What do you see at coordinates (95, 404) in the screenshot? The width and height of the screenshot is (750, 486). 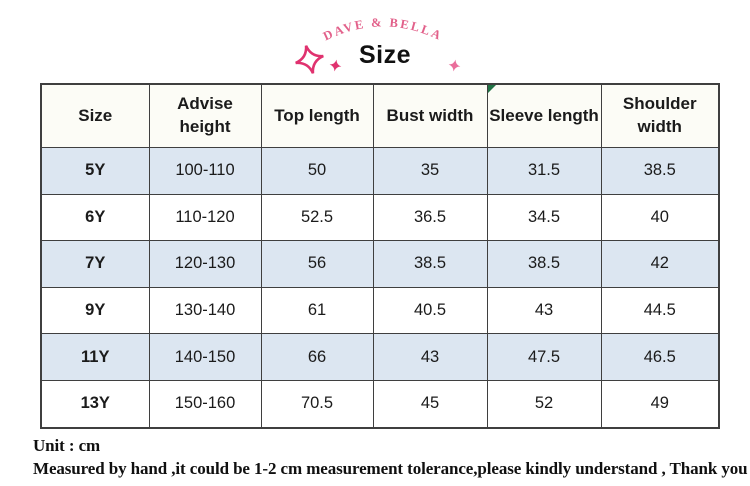 I see `row-label: 13Y` at bounding box center [95, 404].